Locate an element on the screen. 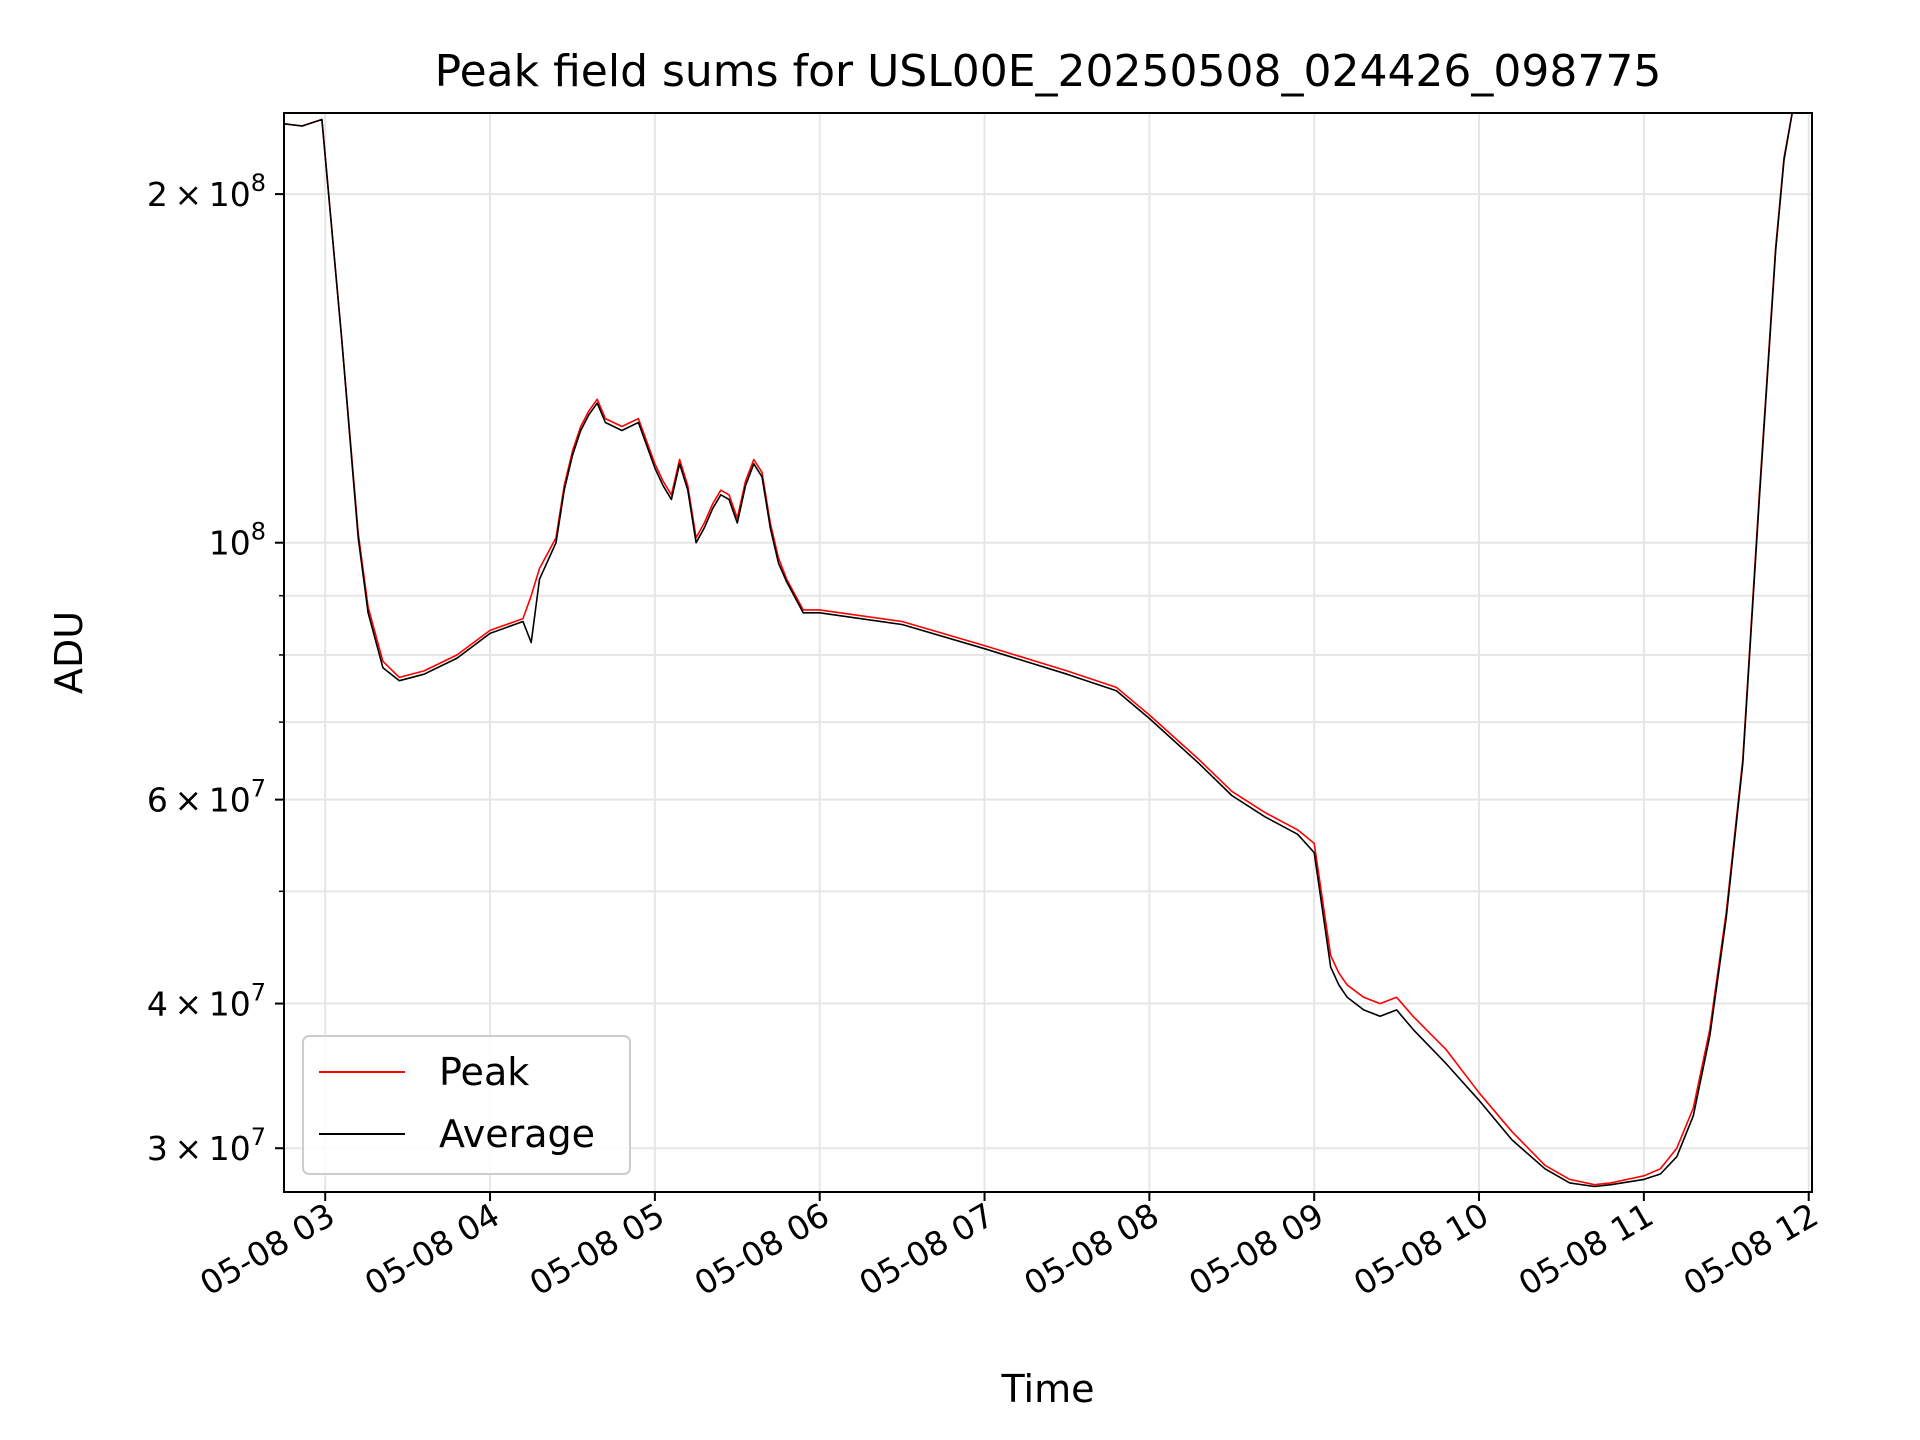 The height and width of the screenshot is (1440, 1920). y-tick-label: 6 × 10⁷ is located at coordinates (206, 797).